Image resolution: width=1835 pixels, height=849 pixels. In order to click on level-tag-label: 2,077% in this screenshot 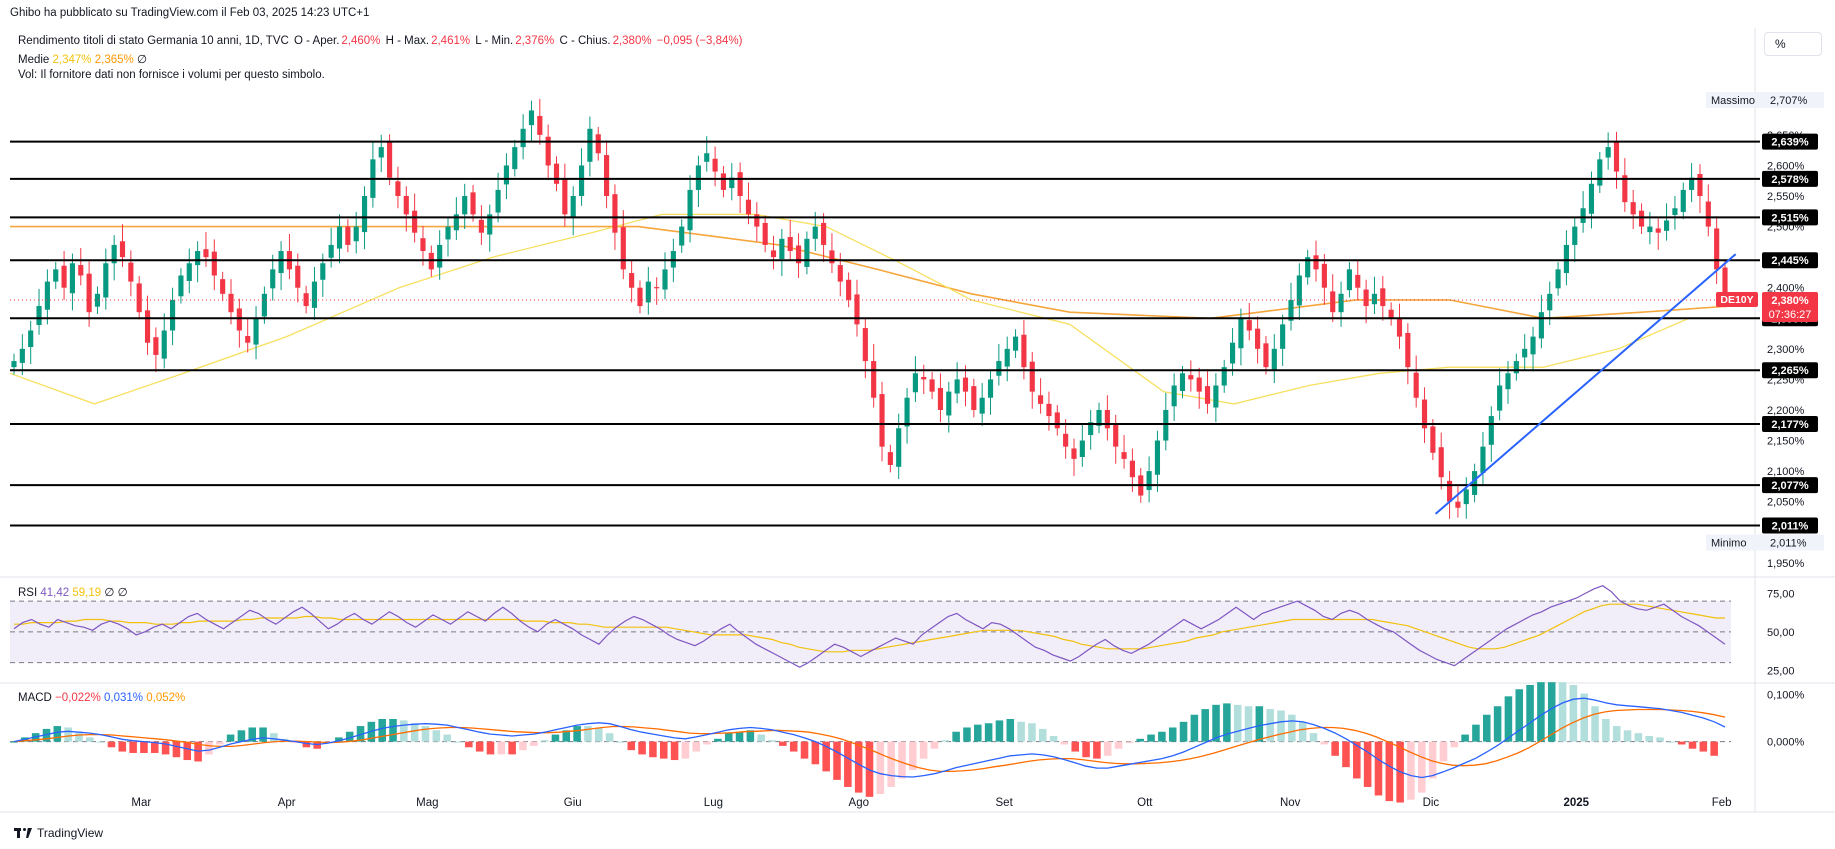, I will do `click(1790, 486)`.